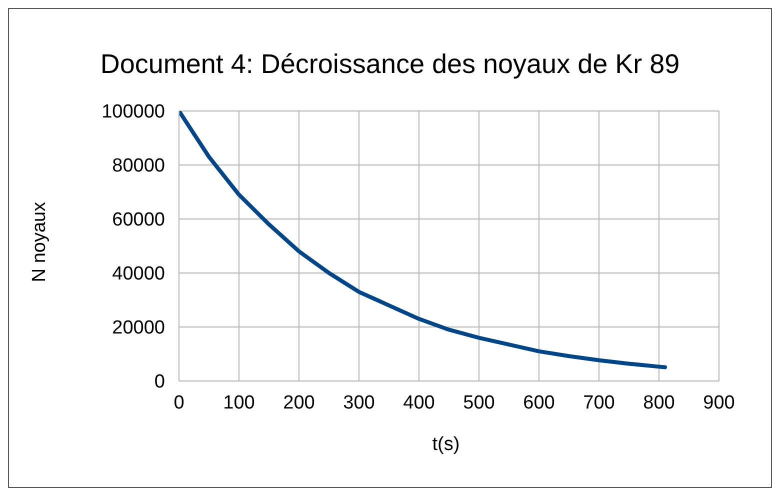 Image resolution: width=780 pixels, height=496 pixels. Describe the element at coordinates (719, 403) in the screenshot. I see `x-tick-label: 900` at that location.